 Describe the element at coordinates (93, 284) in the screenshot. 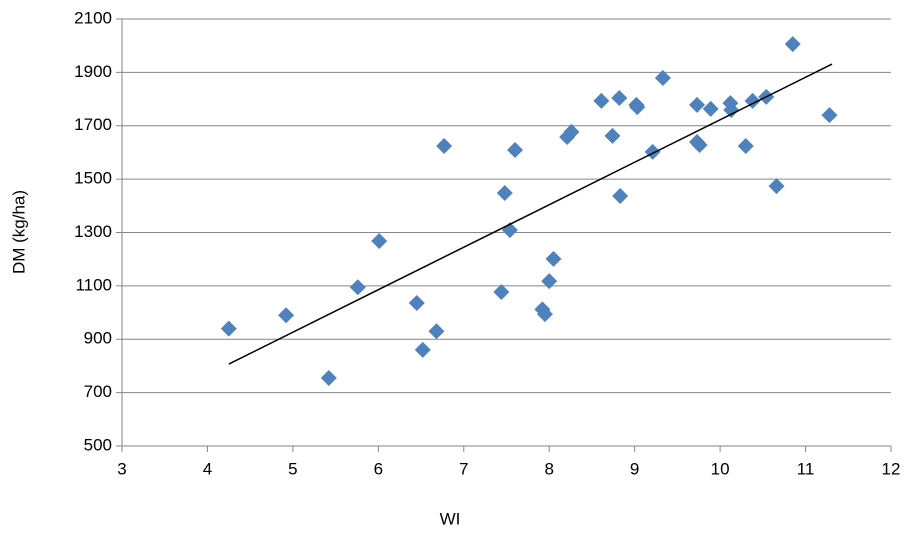

I see `y-tick-label: 1100` at that location.